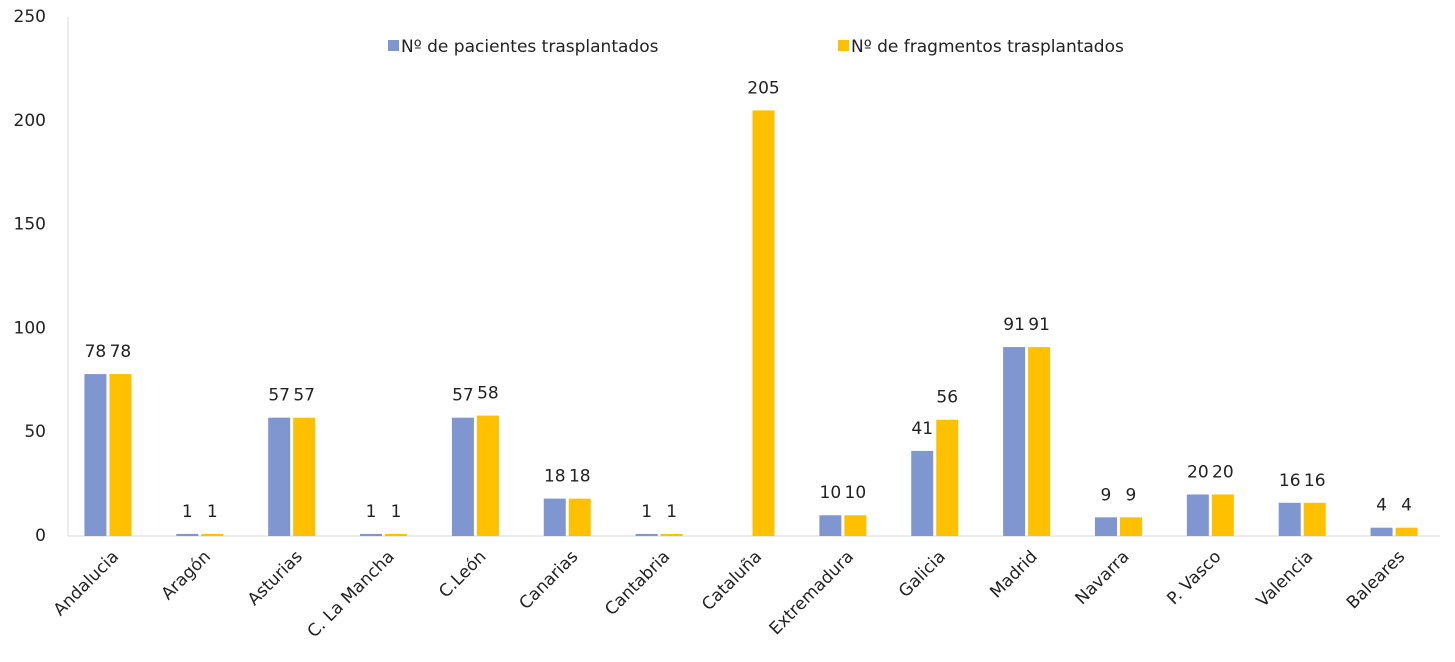 This screenshot has height=662, width=1455. I want to click on x-tick-label: C. La Mancha, so click(351, 594).